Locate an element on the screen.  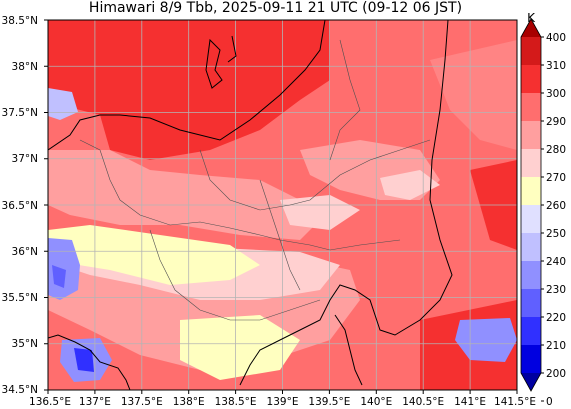
colorbar-label: 200 is located at coordinates (556, 374).